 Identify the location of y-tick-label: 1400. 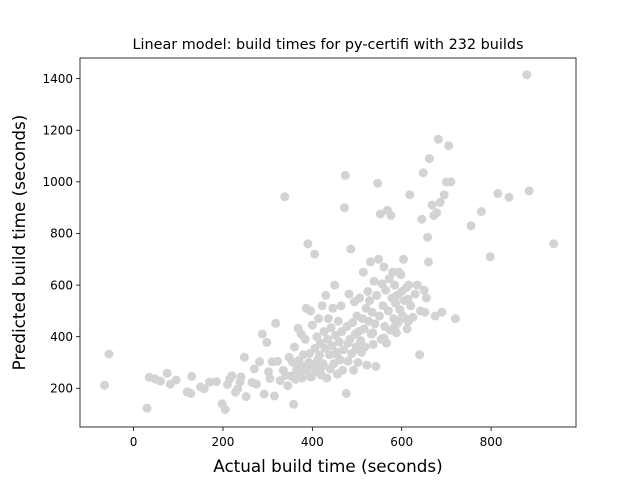
(57, 79).